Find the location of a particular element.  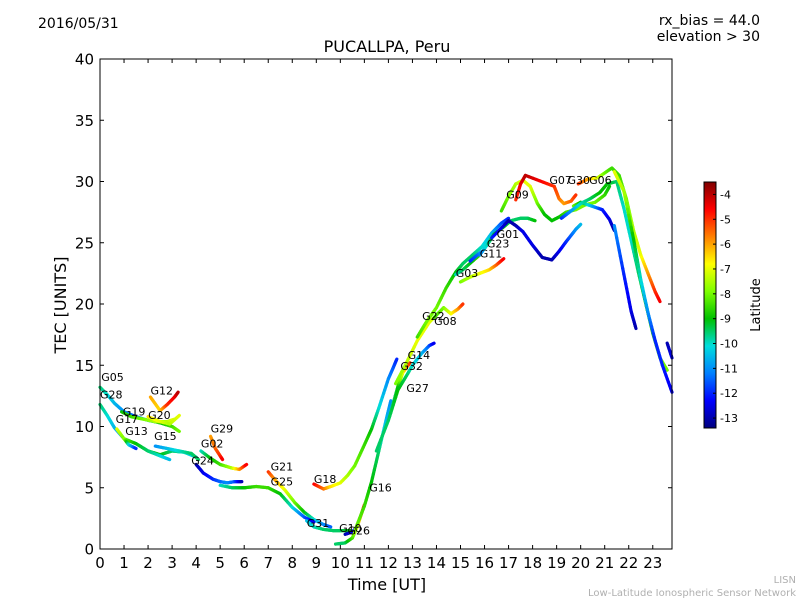

satellite-label: G09 is located at coordinates (517, 195).